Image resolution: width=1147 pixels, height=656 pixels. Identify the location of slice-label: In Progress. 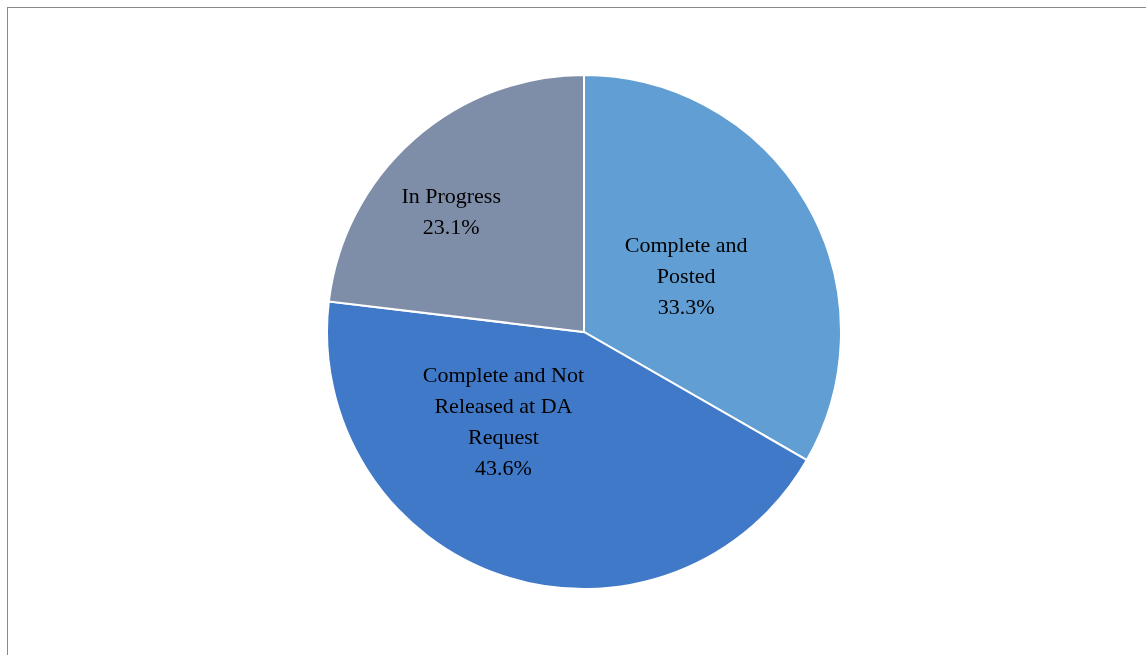
(451, 195).